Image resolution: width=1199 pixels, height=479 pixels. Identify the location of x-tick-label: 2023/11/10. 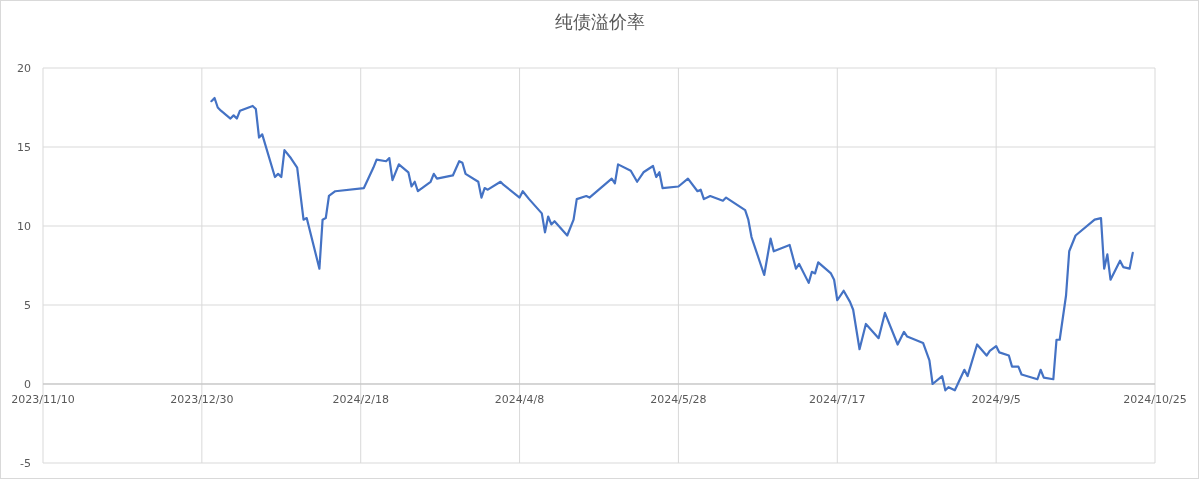
(43, 399).